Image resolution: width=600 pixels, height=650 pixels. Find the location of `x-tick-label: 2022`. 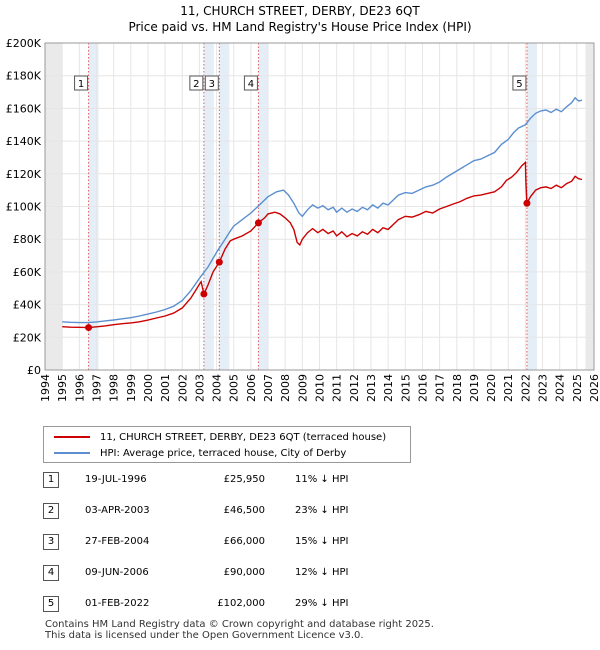

x-tick-label: 2022 is located at coordinates (525, 388).